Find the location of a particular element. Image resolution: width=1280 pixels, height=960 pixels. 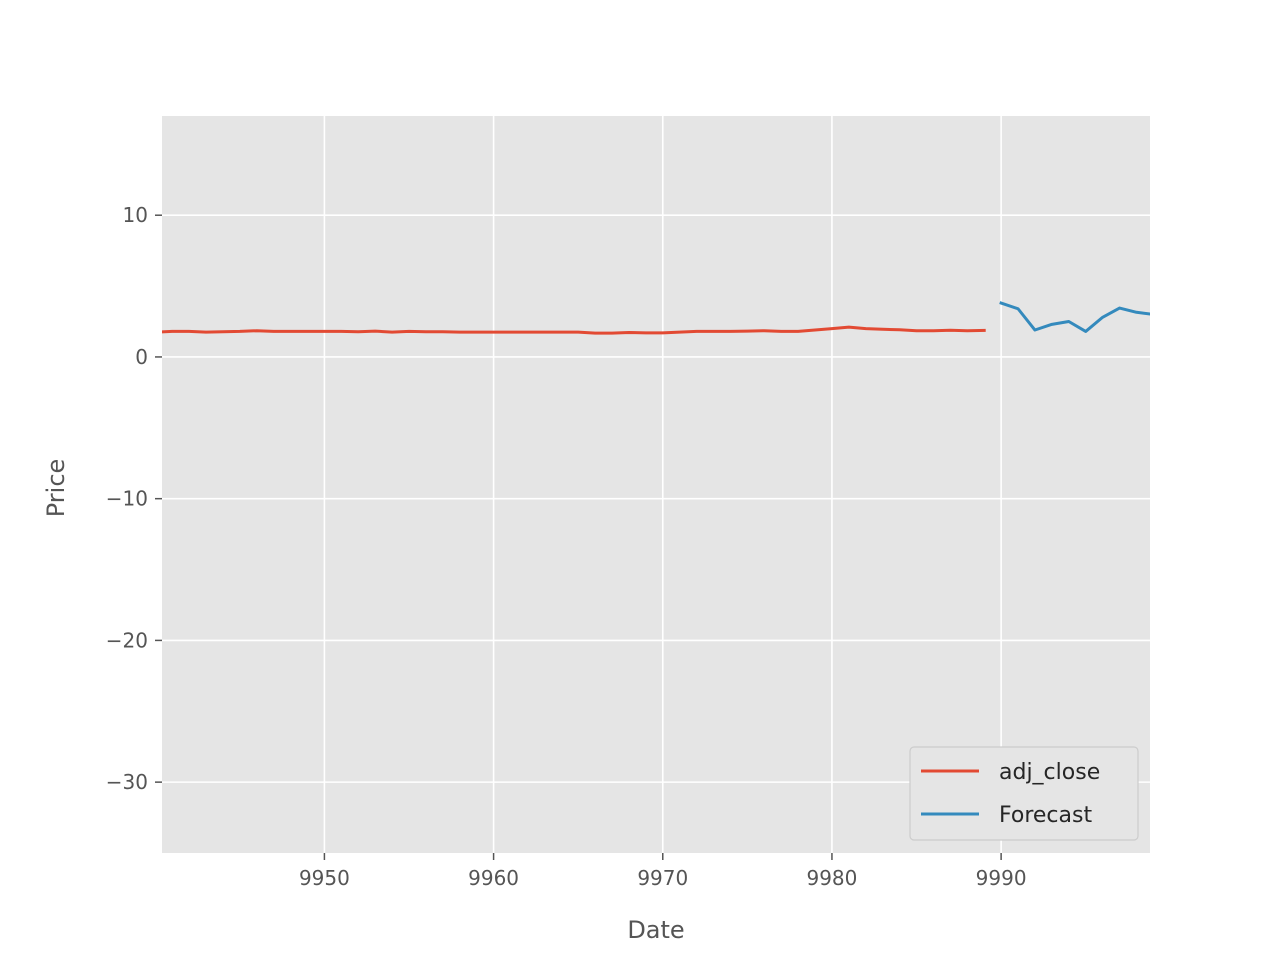

y-tick-label: −10 is located at coordinates (127, 499).